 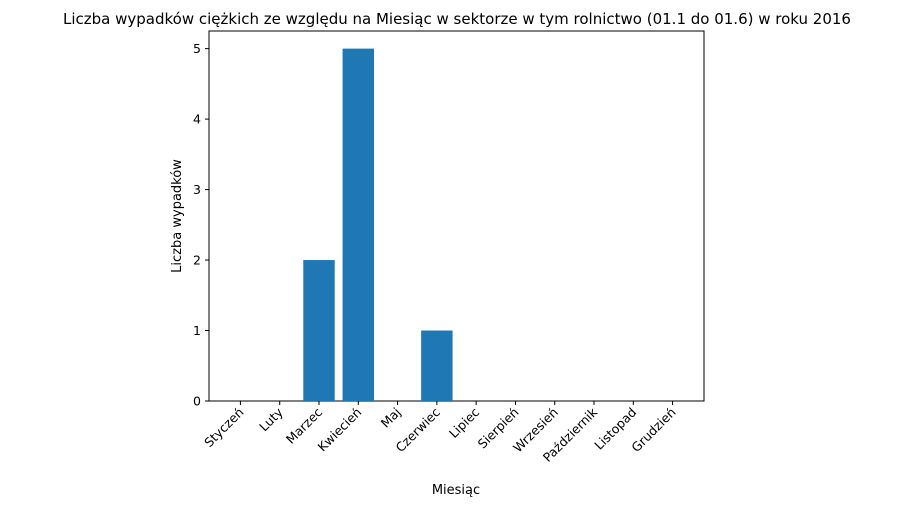 What do you see at coordinates (197, 330) in the screenshot?
I see `y-tick-label: 1` at bounding box center [197, 330].